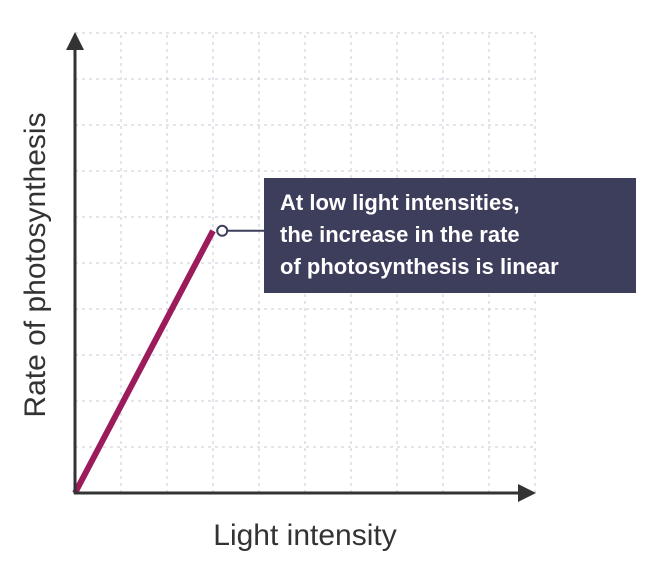 The width and height of the screenshot is (653, 580). I want to click on x-axis-arrowhead, so click(527, 493).